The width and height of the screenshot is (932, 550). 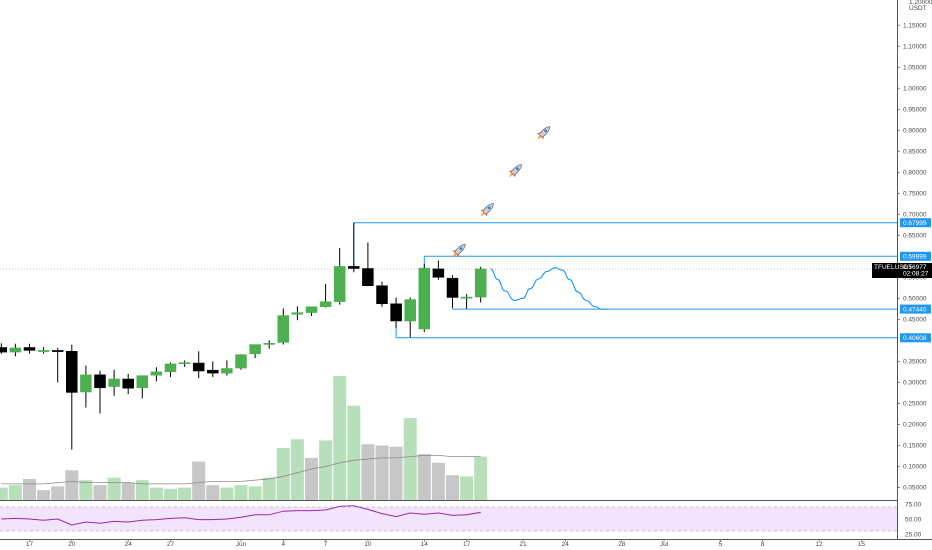 What do you see at coordinates (915, 267) in the screenshot?
I see `last-price-label: 0.56977` at bounding box center [915, 267].